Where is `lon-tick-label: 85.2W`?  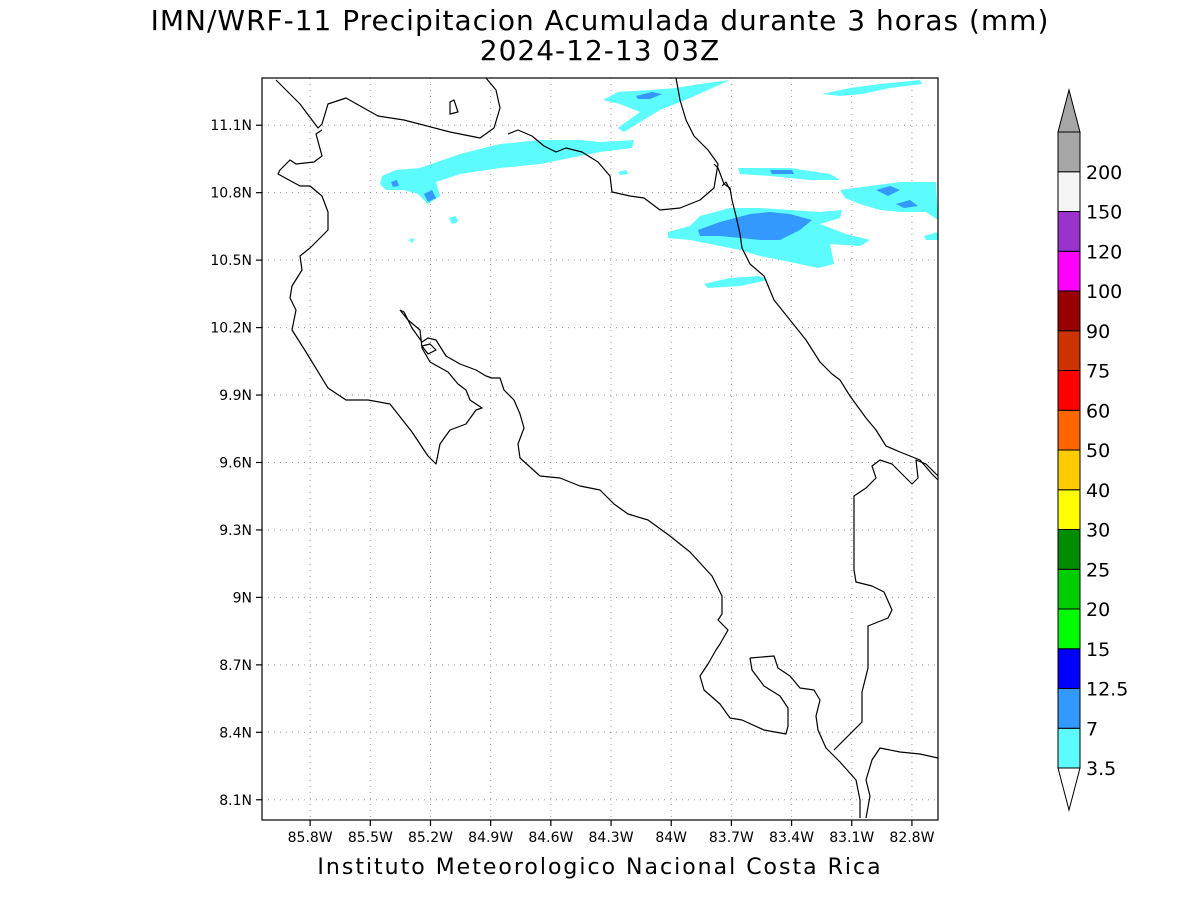
lon-tick-label: 85.2W is located at coordinates (430, 838).